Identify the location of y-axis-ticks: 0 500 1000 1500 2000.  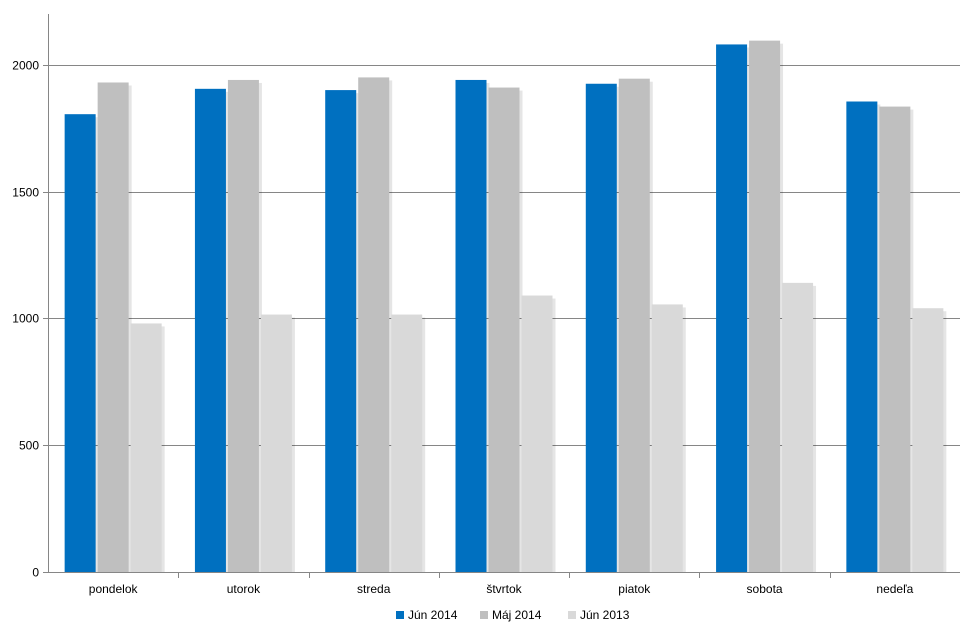
(30, 319).